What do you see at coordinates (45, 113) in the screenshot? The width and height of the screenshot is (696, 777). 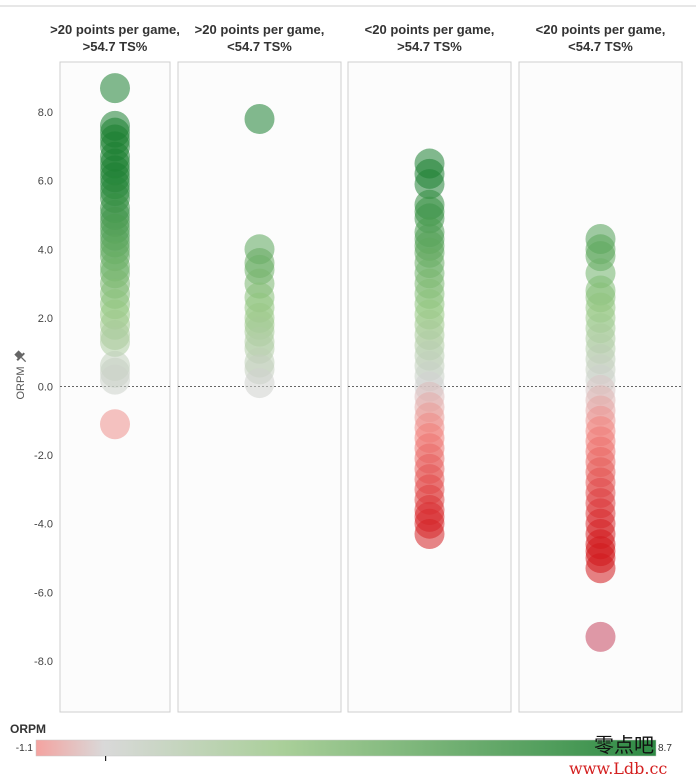 I see `y-tick-label: 8.0` at bounding box center [45, 113].